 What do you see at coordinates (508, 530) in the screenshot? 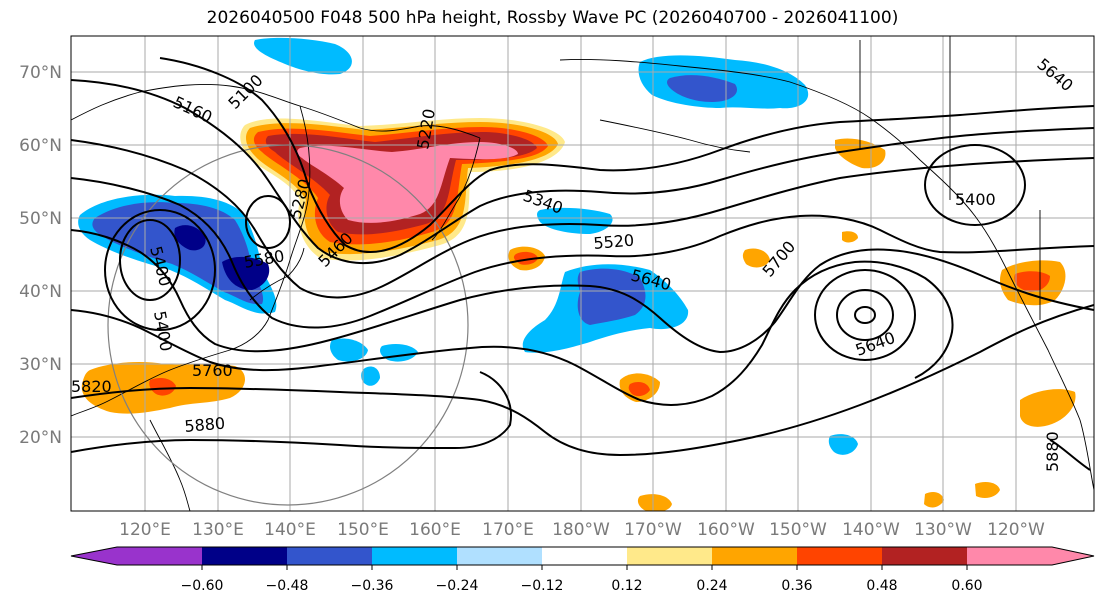
I see `lon-label: 170°E` at bounding box center [508, 530].